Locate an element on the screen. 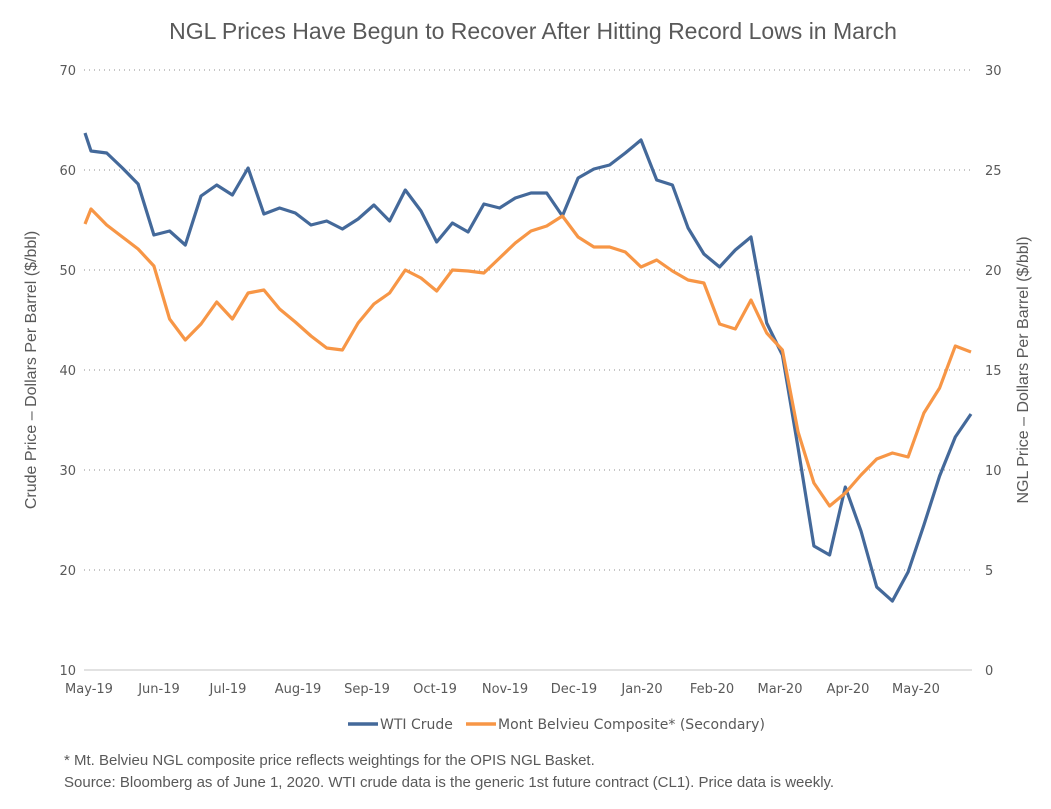 The width and height of the screenshot is (1051, 809). legend-label-wti: WTI Crude is located at coordinates (416, 725).